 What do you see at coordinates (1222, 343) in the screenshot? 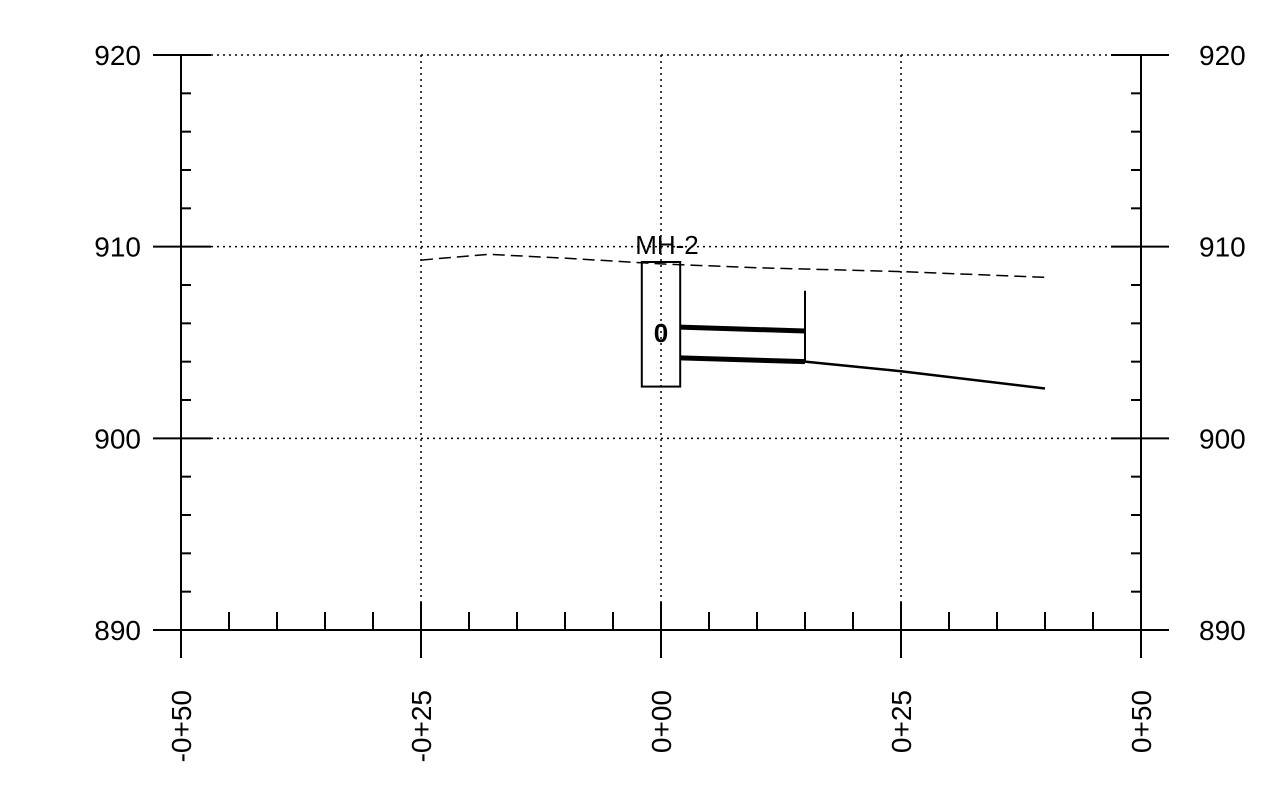
I see `y-tick-labels-right: 890 900 910 920` at bounding box center [1222, 343].